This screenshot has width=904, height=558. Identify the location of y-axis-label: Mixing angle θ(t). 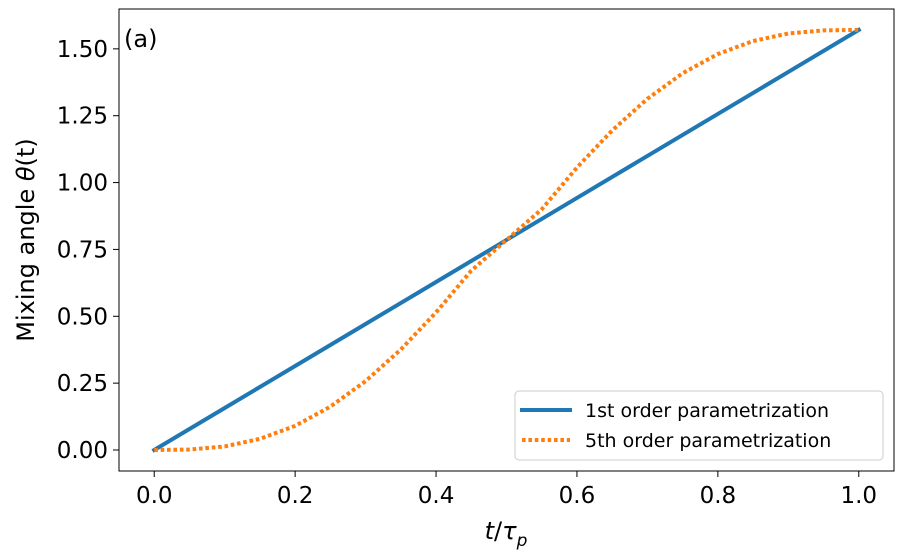
(26, 239).